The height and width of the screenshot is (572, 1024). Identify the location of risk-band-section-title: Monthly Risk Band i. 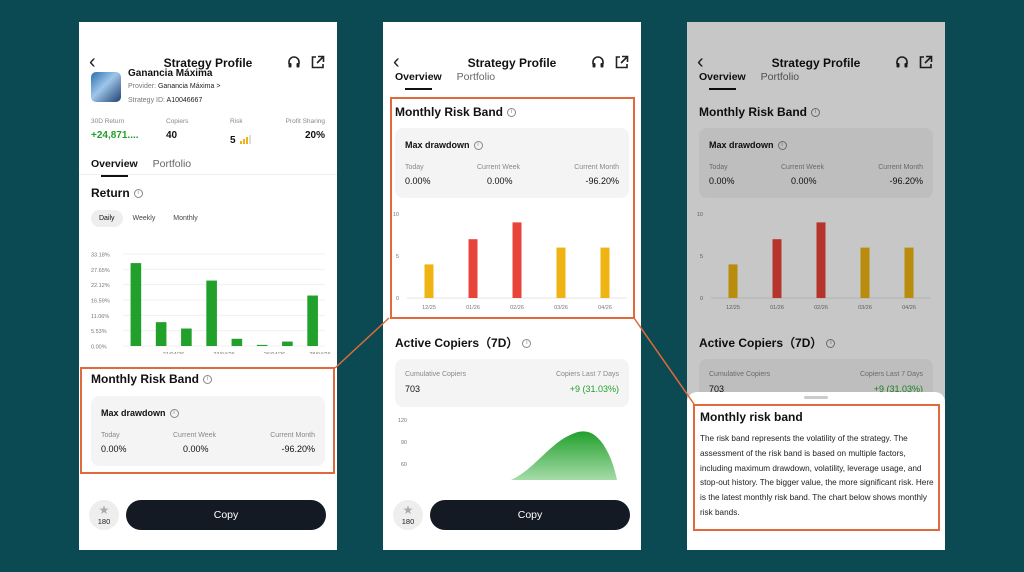
(152, 379).